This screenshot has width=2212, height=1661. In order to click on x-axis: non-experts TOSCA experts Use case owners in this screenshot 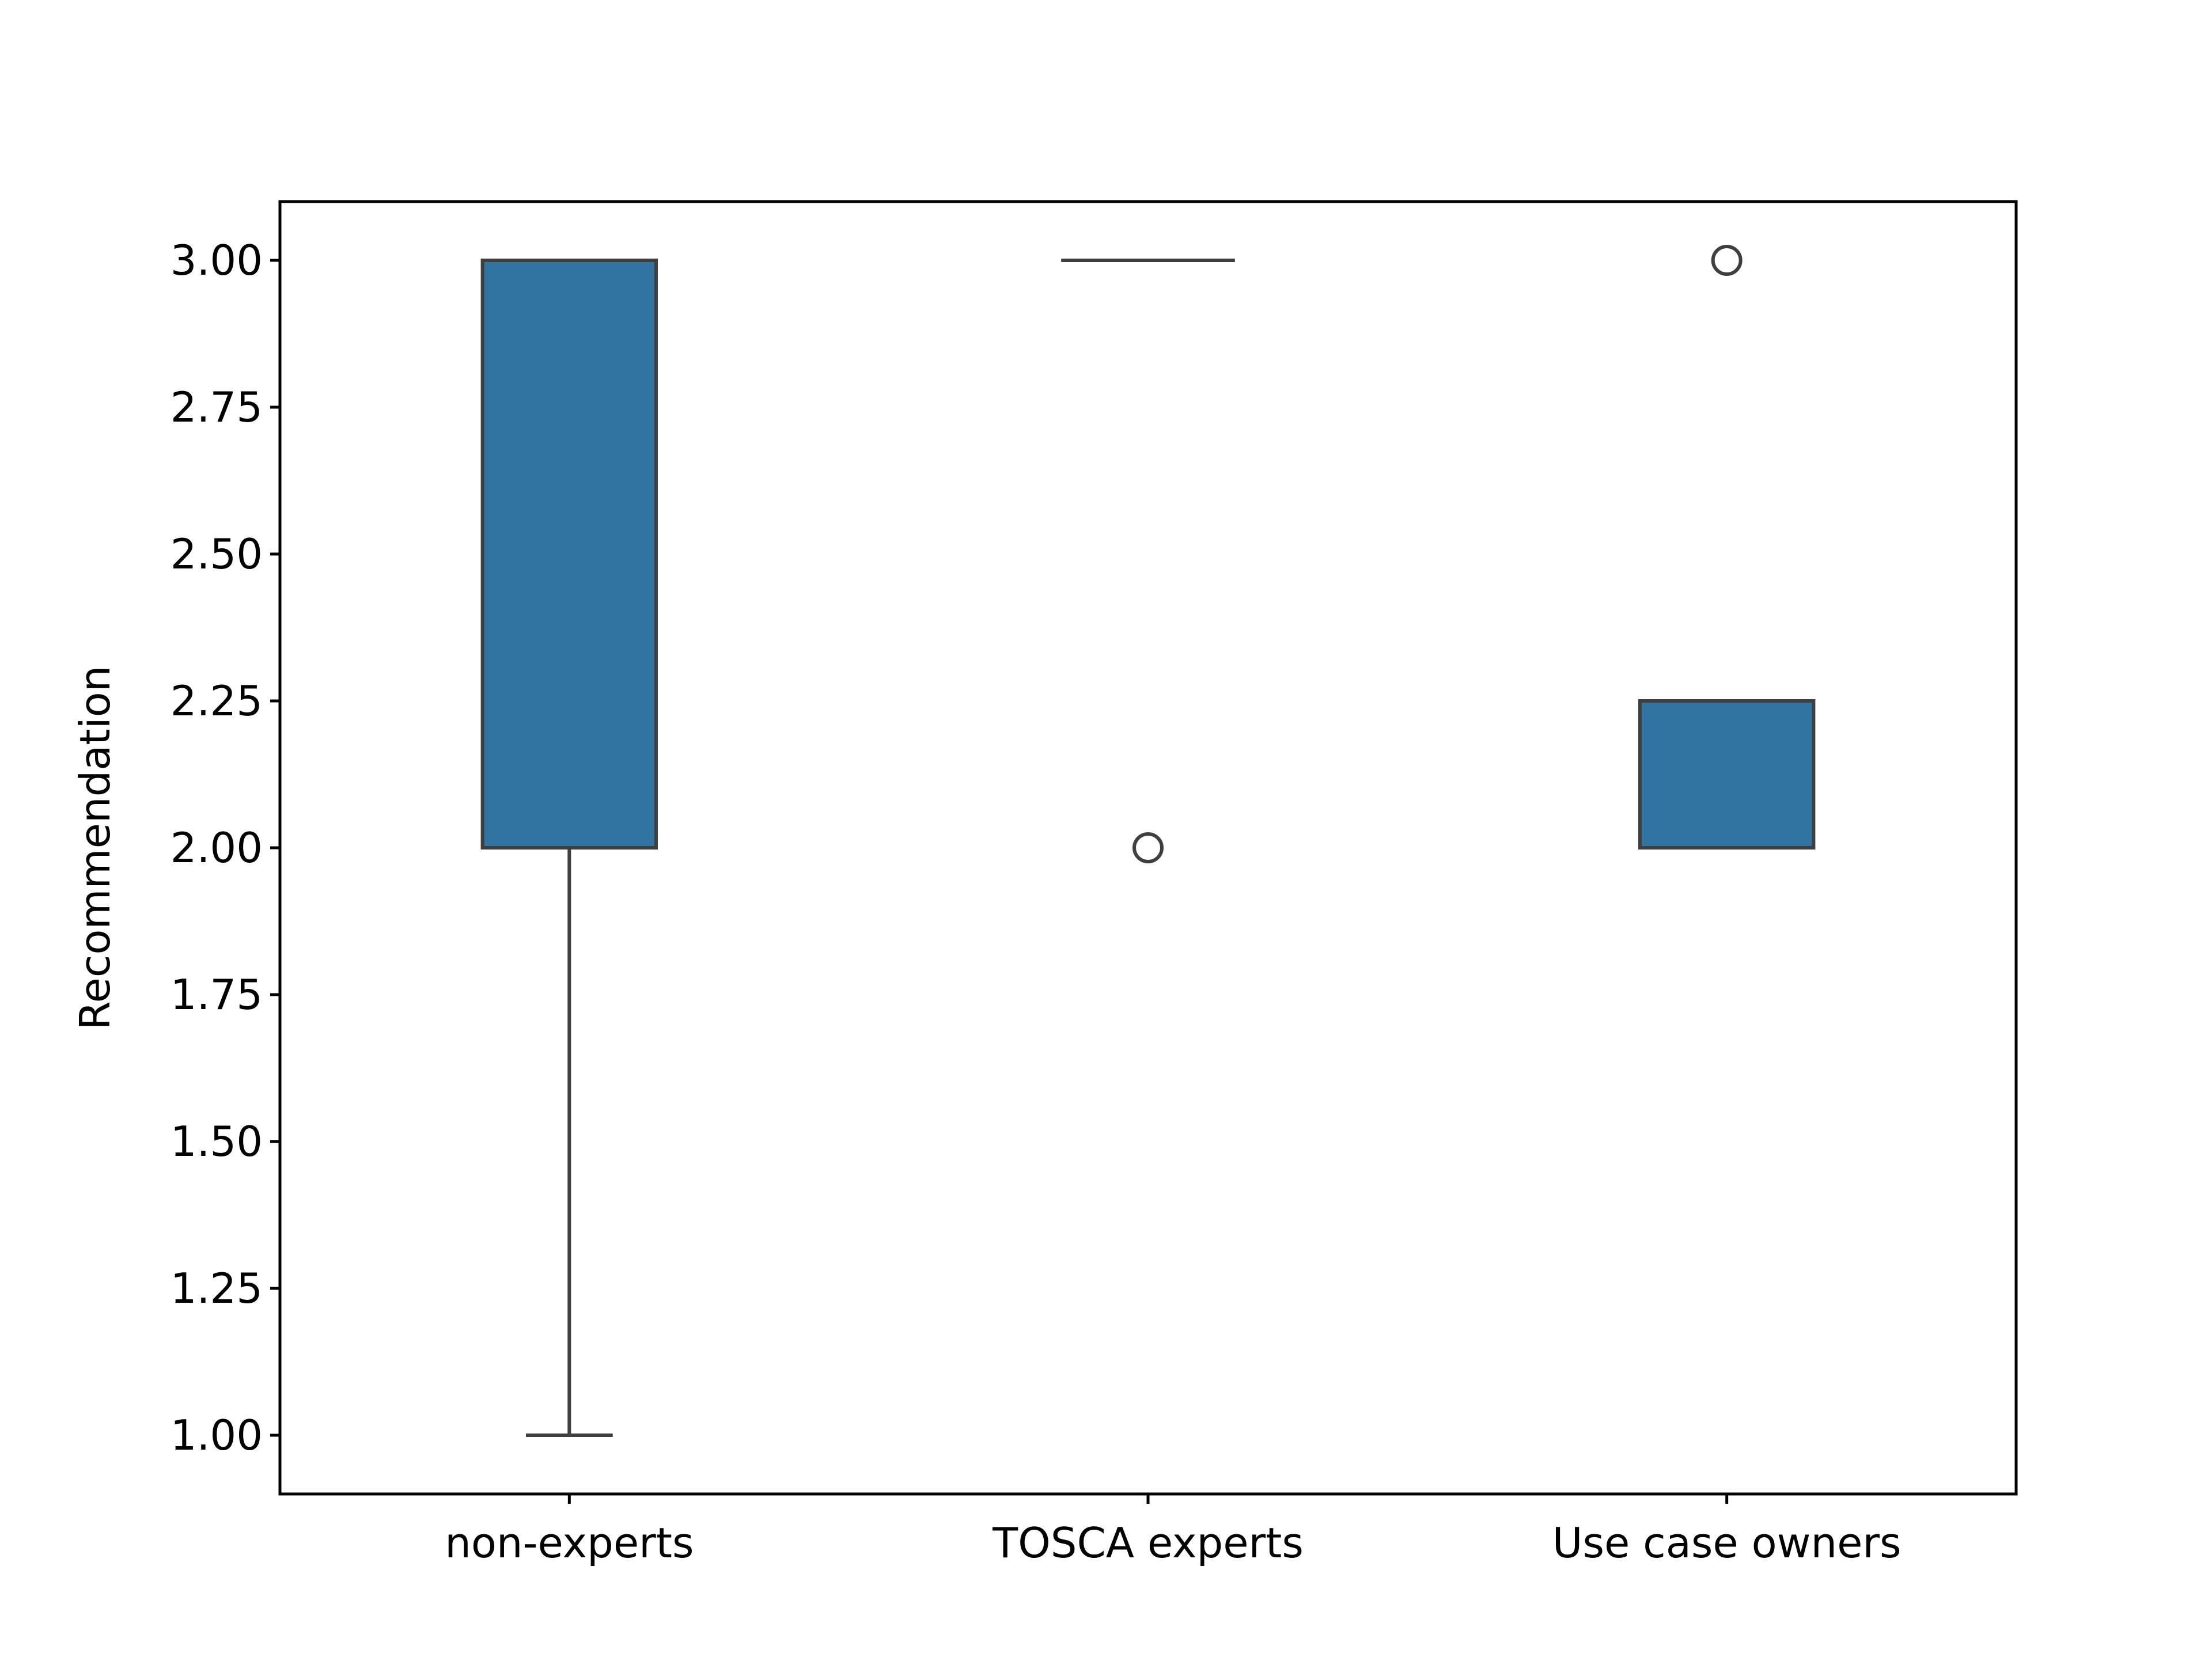, I will do `click(1173, 1530)`.